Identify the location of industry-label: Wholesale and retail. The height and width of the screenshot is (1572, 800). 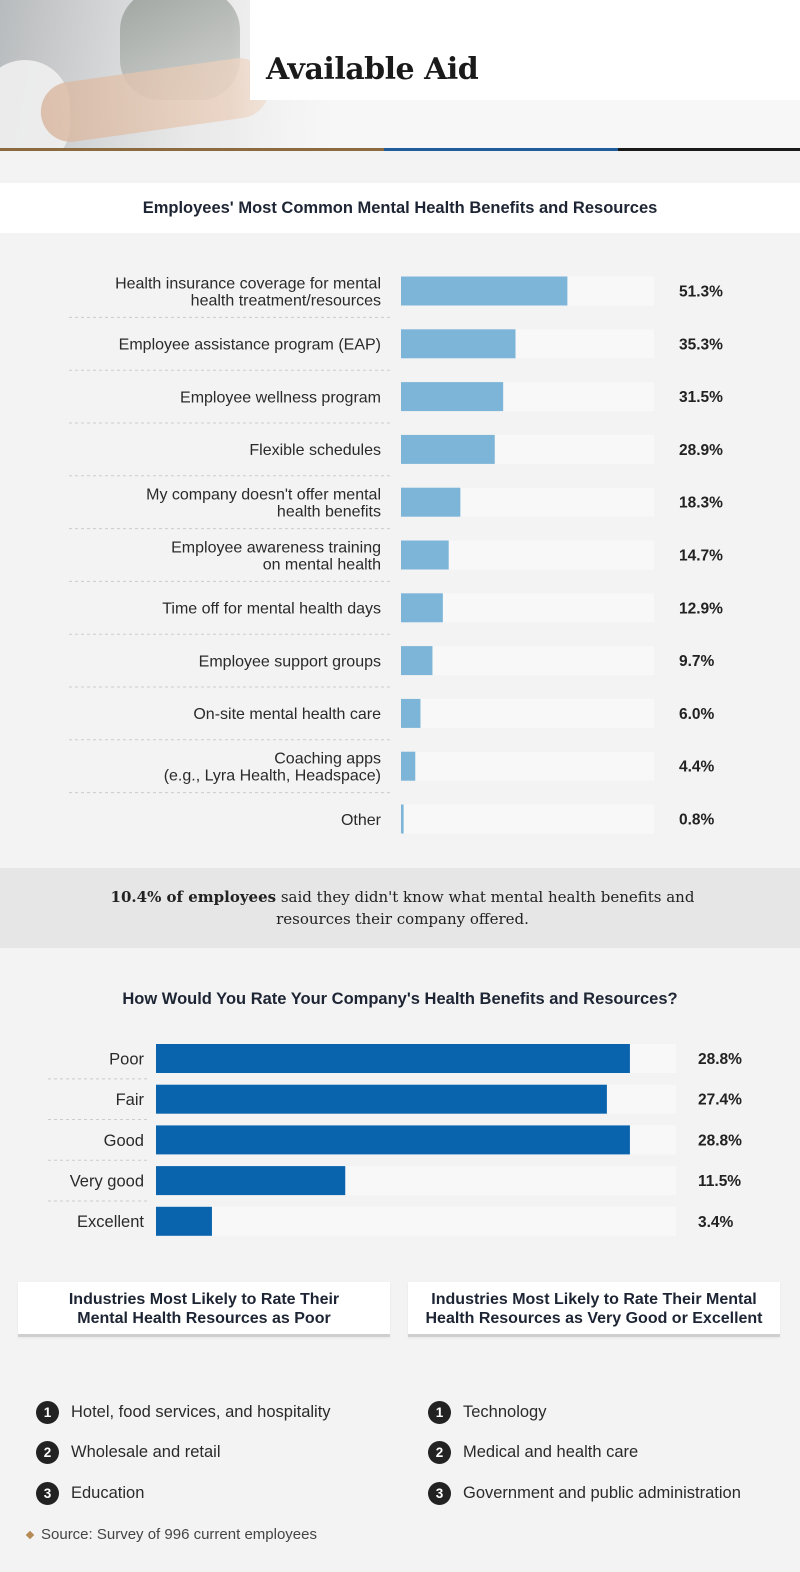
(146, 1452).